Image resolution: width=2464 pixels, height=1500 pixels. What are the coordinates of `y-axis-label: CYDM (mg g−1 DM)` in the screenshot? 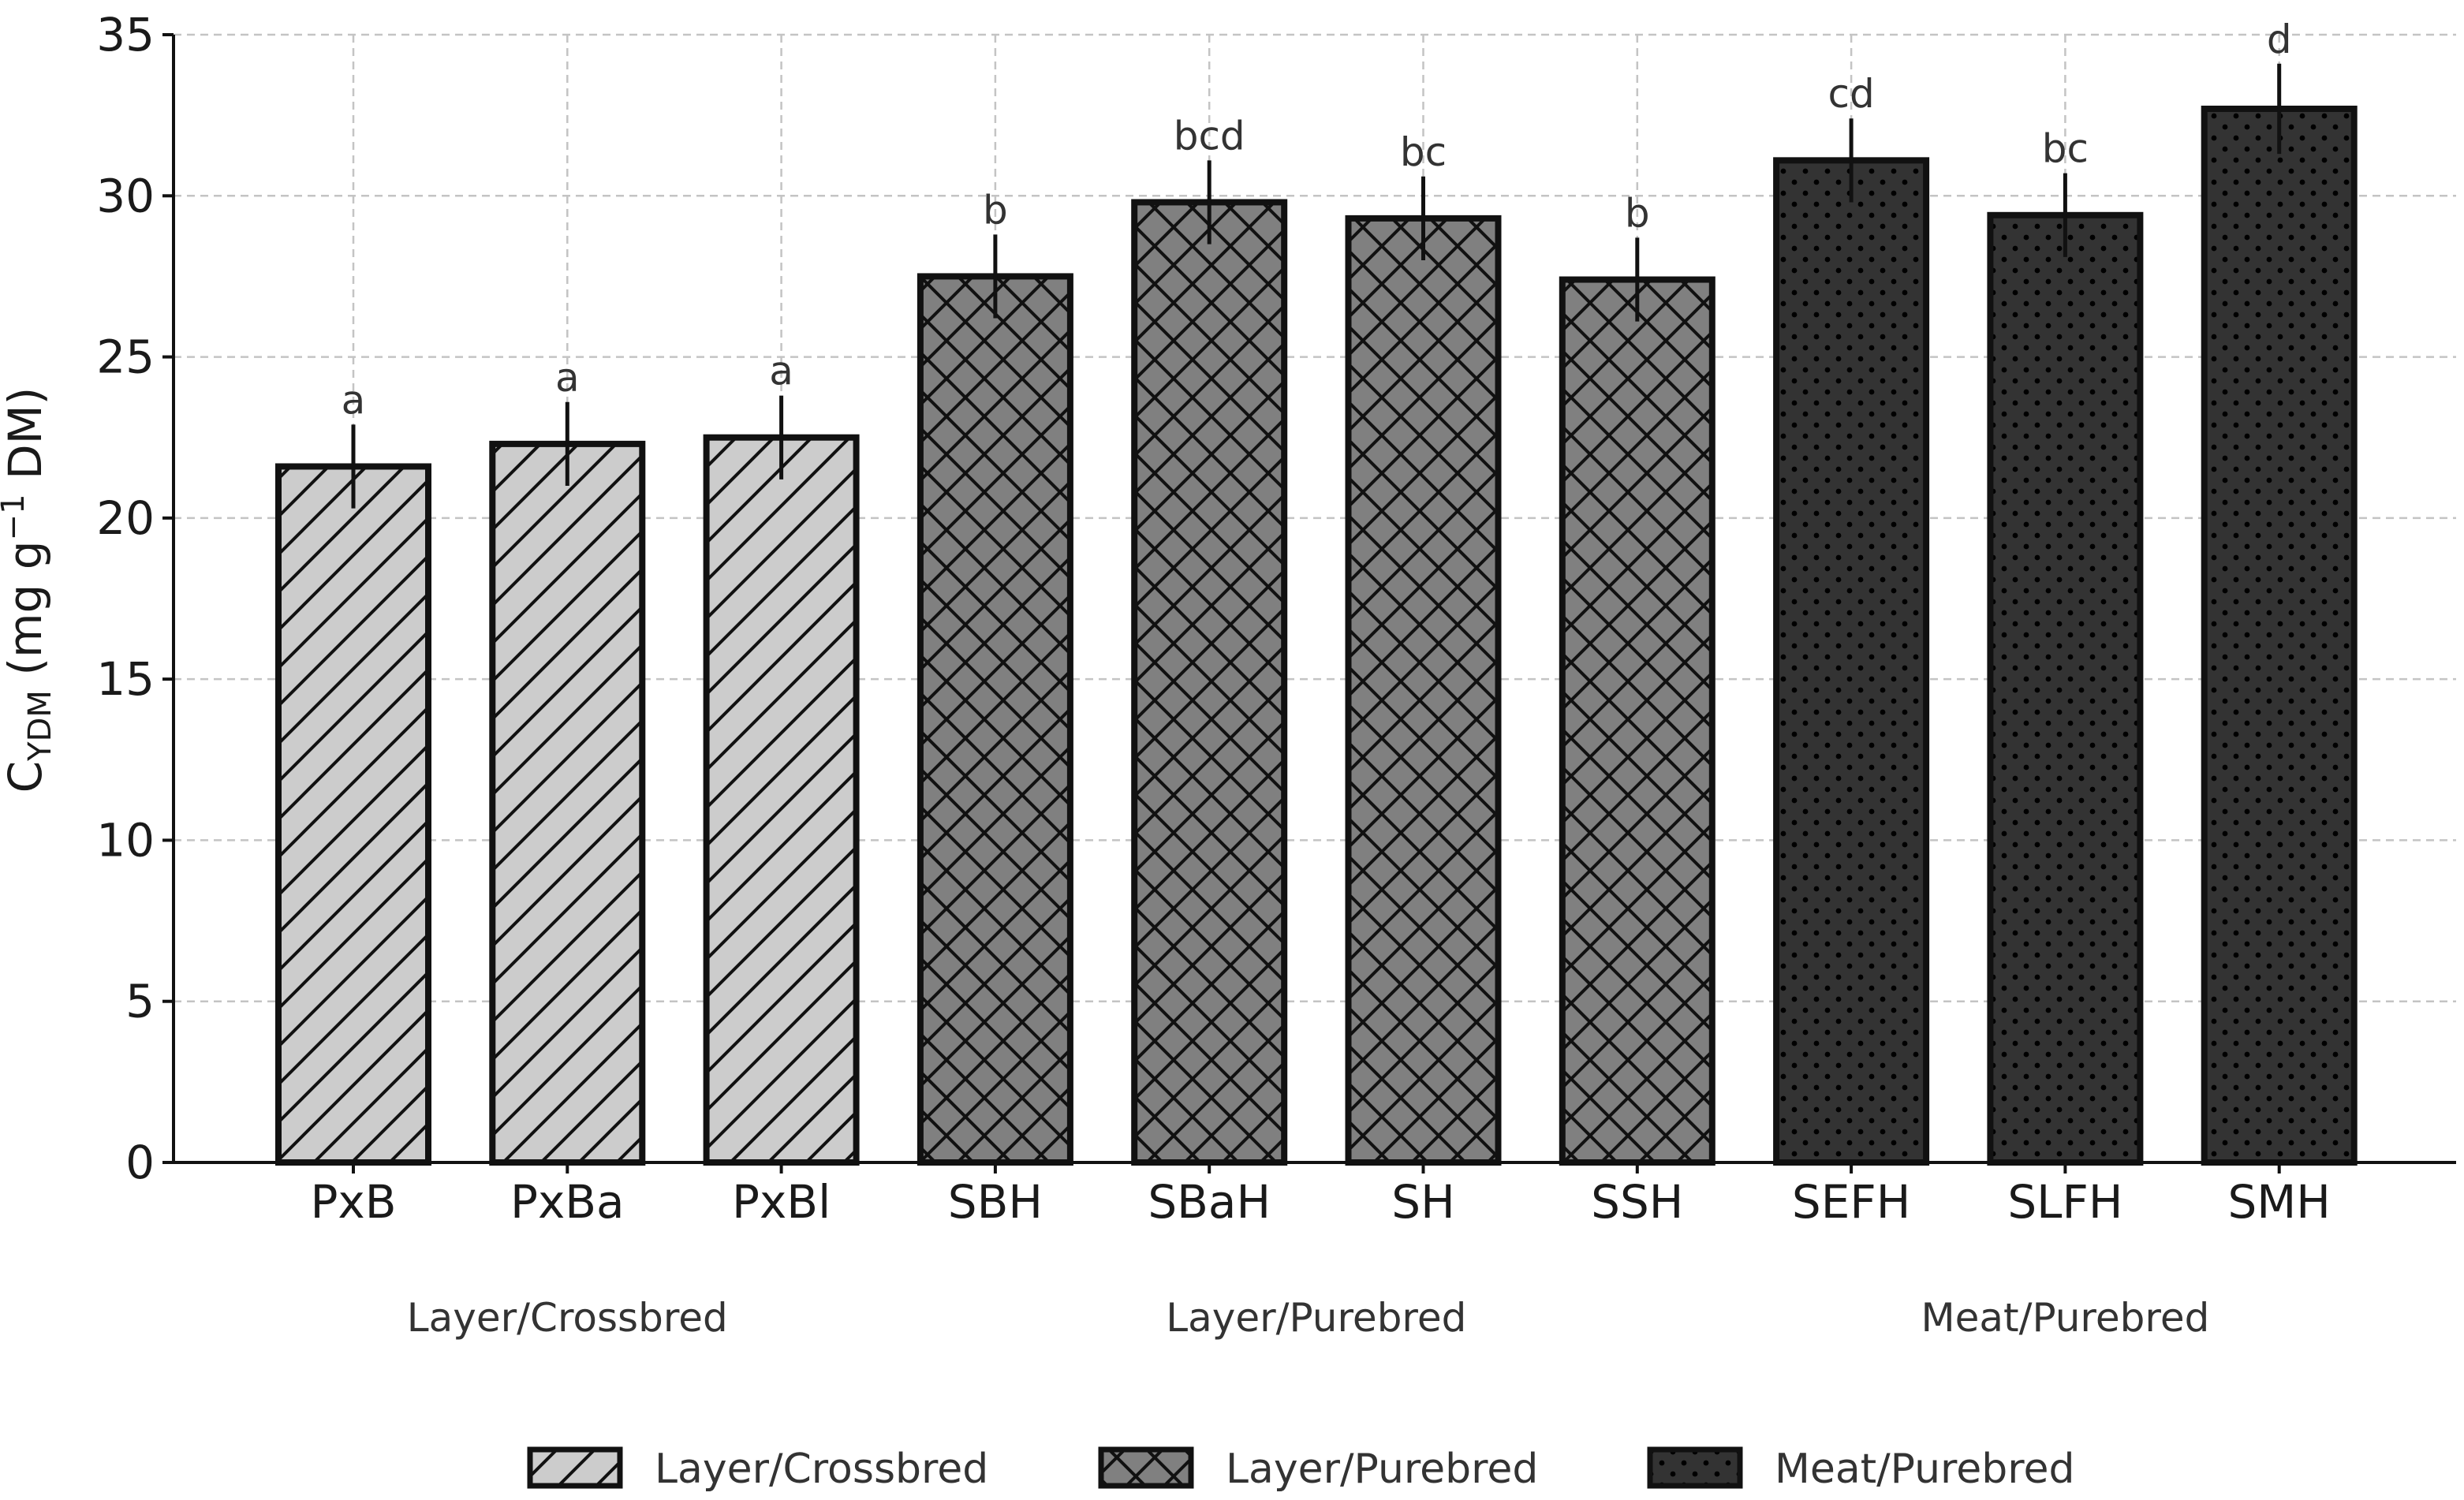 It's located at (29, 590).